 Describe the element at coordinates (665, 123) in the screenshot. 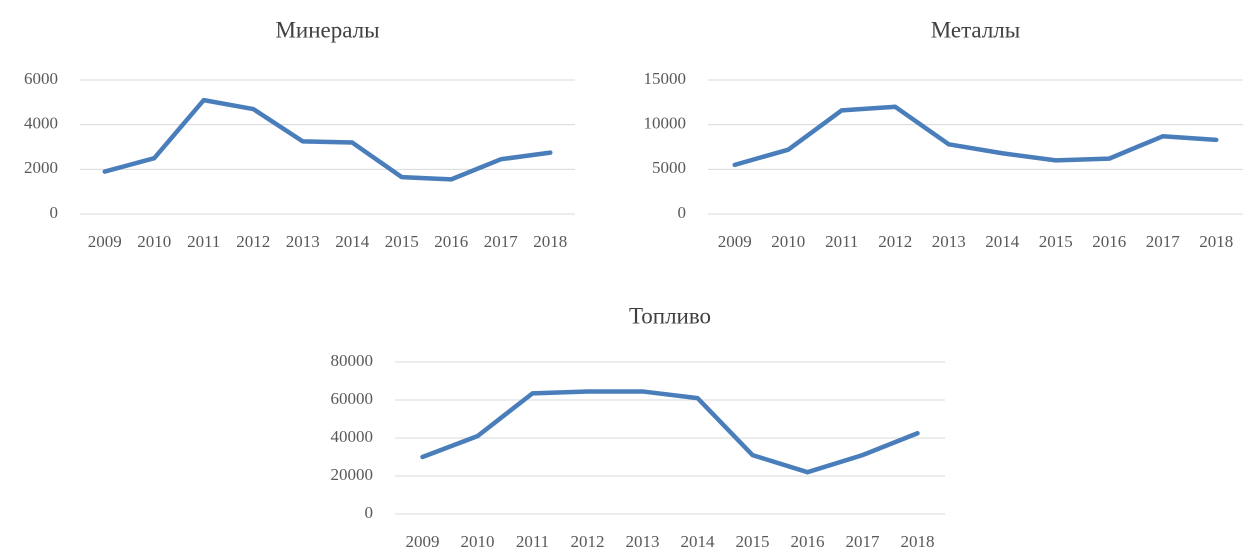

I see `y-tick-label: 10000` at that location.